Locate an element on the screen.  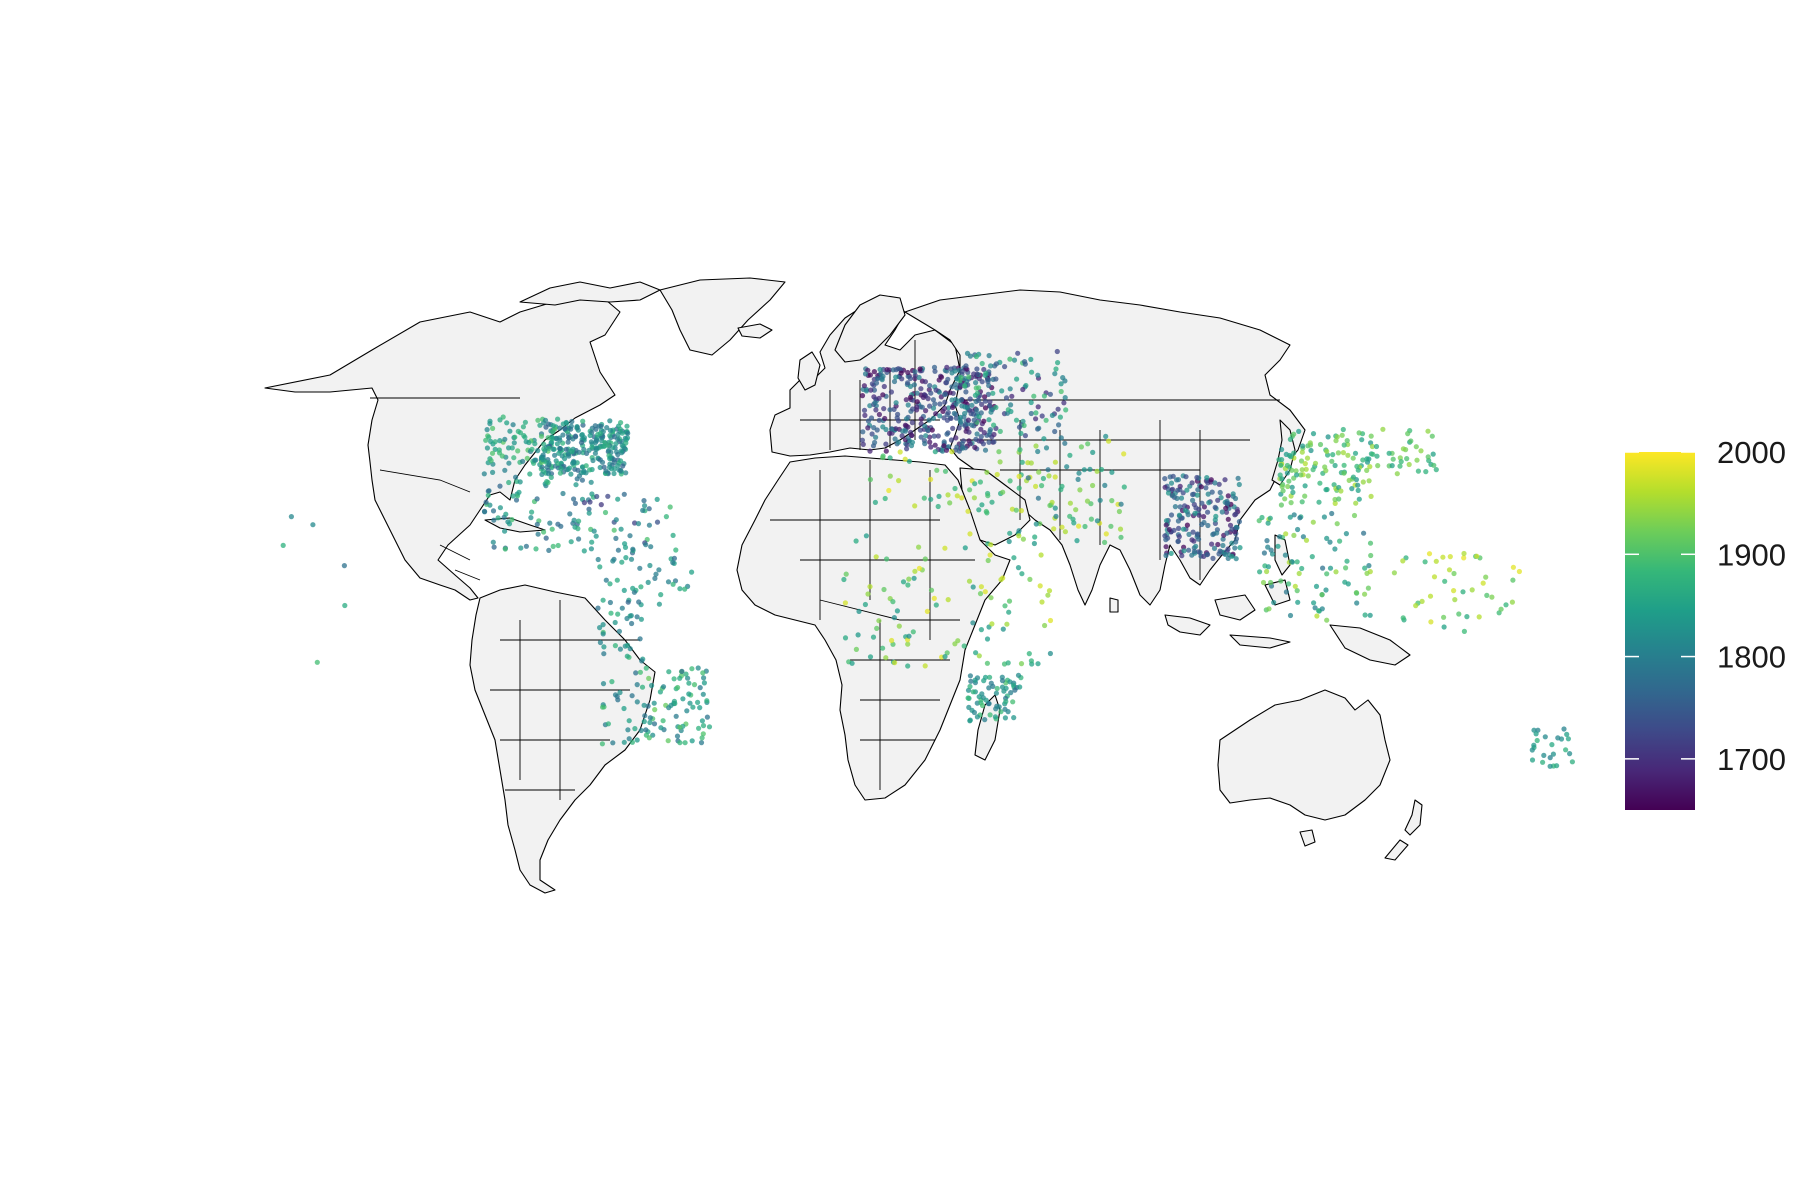
colorbar-ticks is located at coordinates (1660, 605).